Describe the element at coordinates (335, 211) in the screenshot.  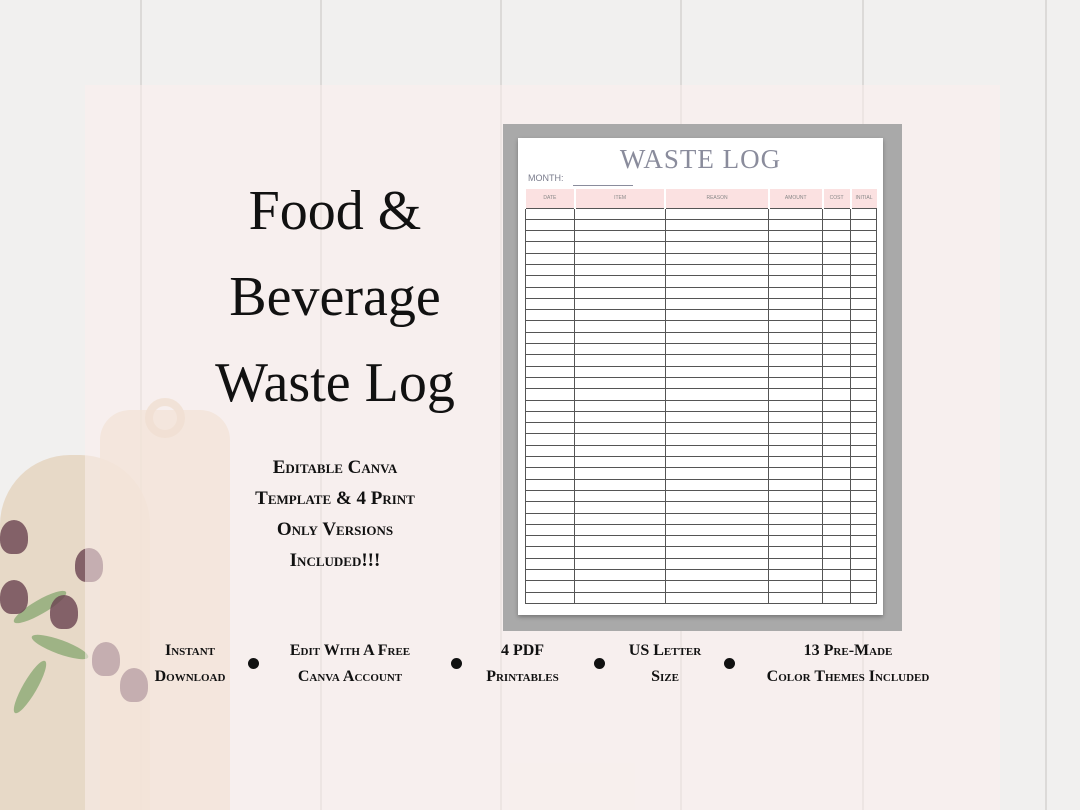
I see `title-line: Food &` at that location.